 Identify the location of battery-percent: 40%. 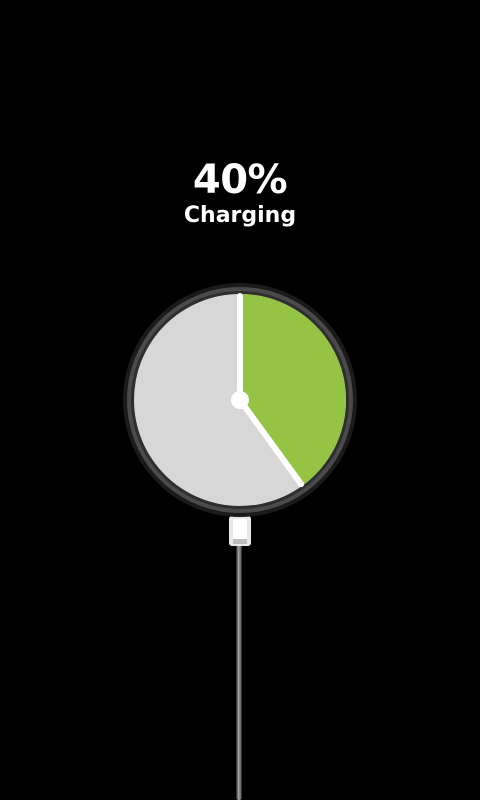
(240, 180).